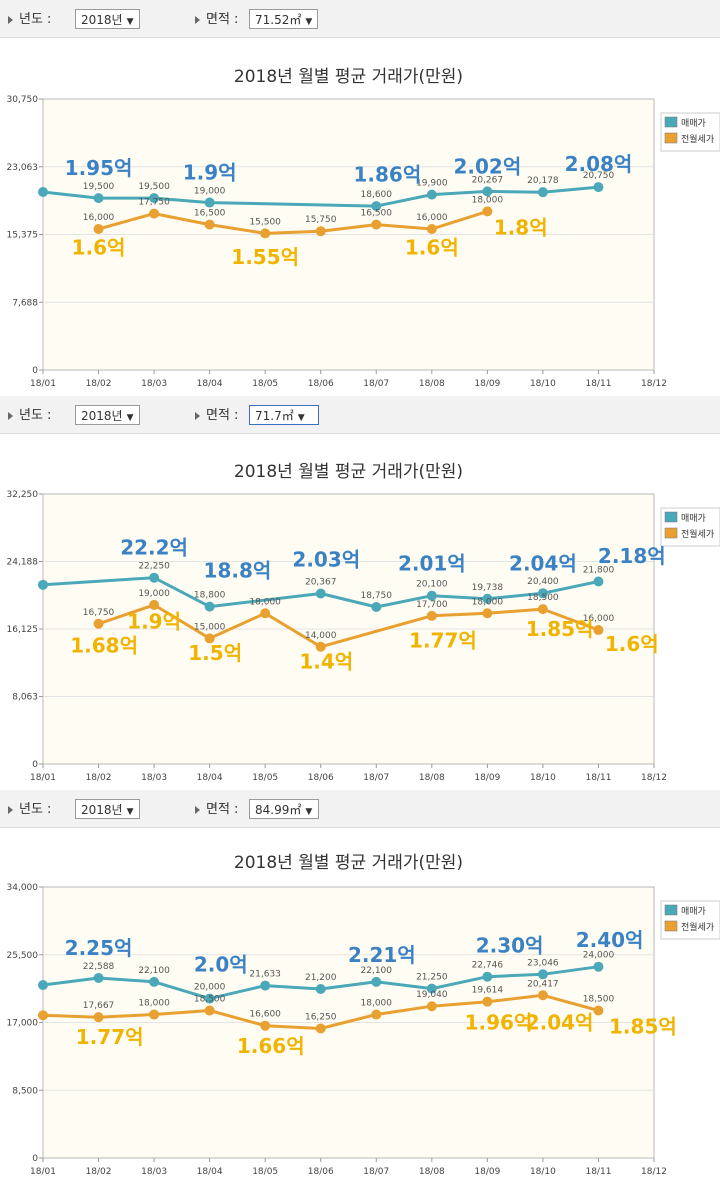  What do you see at coordinates (99, 948) in the screenshot?
I see `value-annotation: 2.25억` at bounding box center [99, 948].